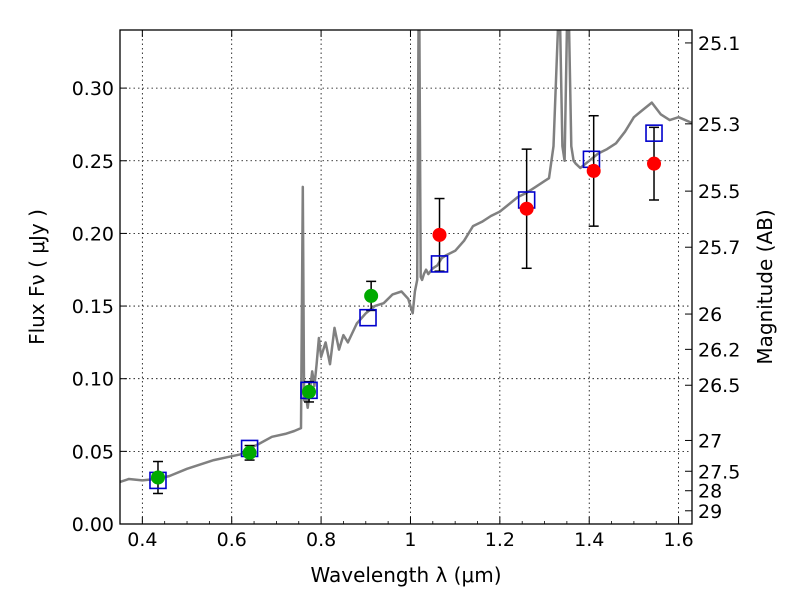 This screenshot has width=800, height=600. I want to click on y-tick-label: 0.00, so click(93, 525).